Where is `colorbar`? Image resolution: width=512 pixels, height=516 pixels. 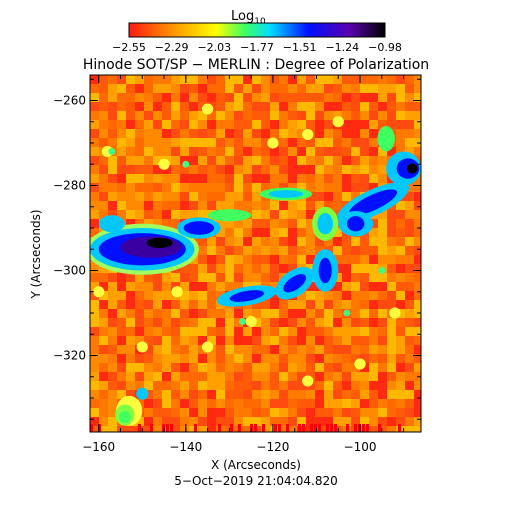
colorbar is located at coordinates (257, 30).